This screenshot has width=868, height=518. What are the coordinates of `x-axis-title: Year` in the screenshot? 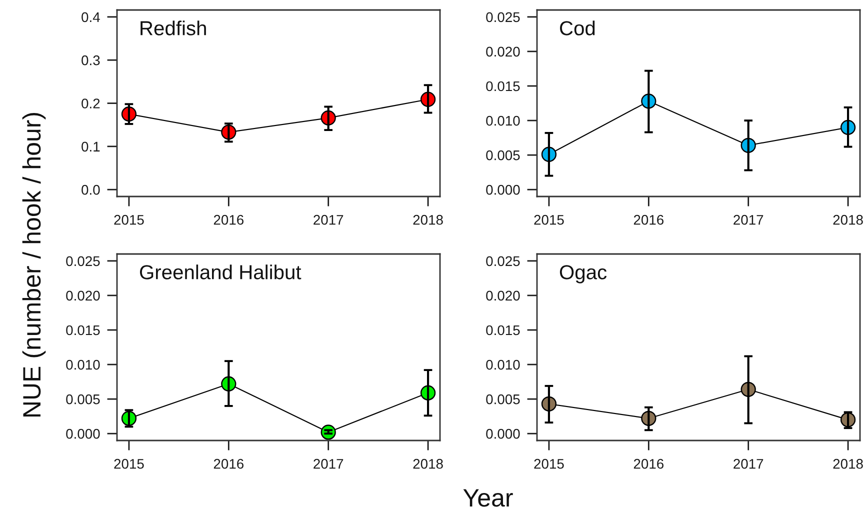 It's located at (488, 498).